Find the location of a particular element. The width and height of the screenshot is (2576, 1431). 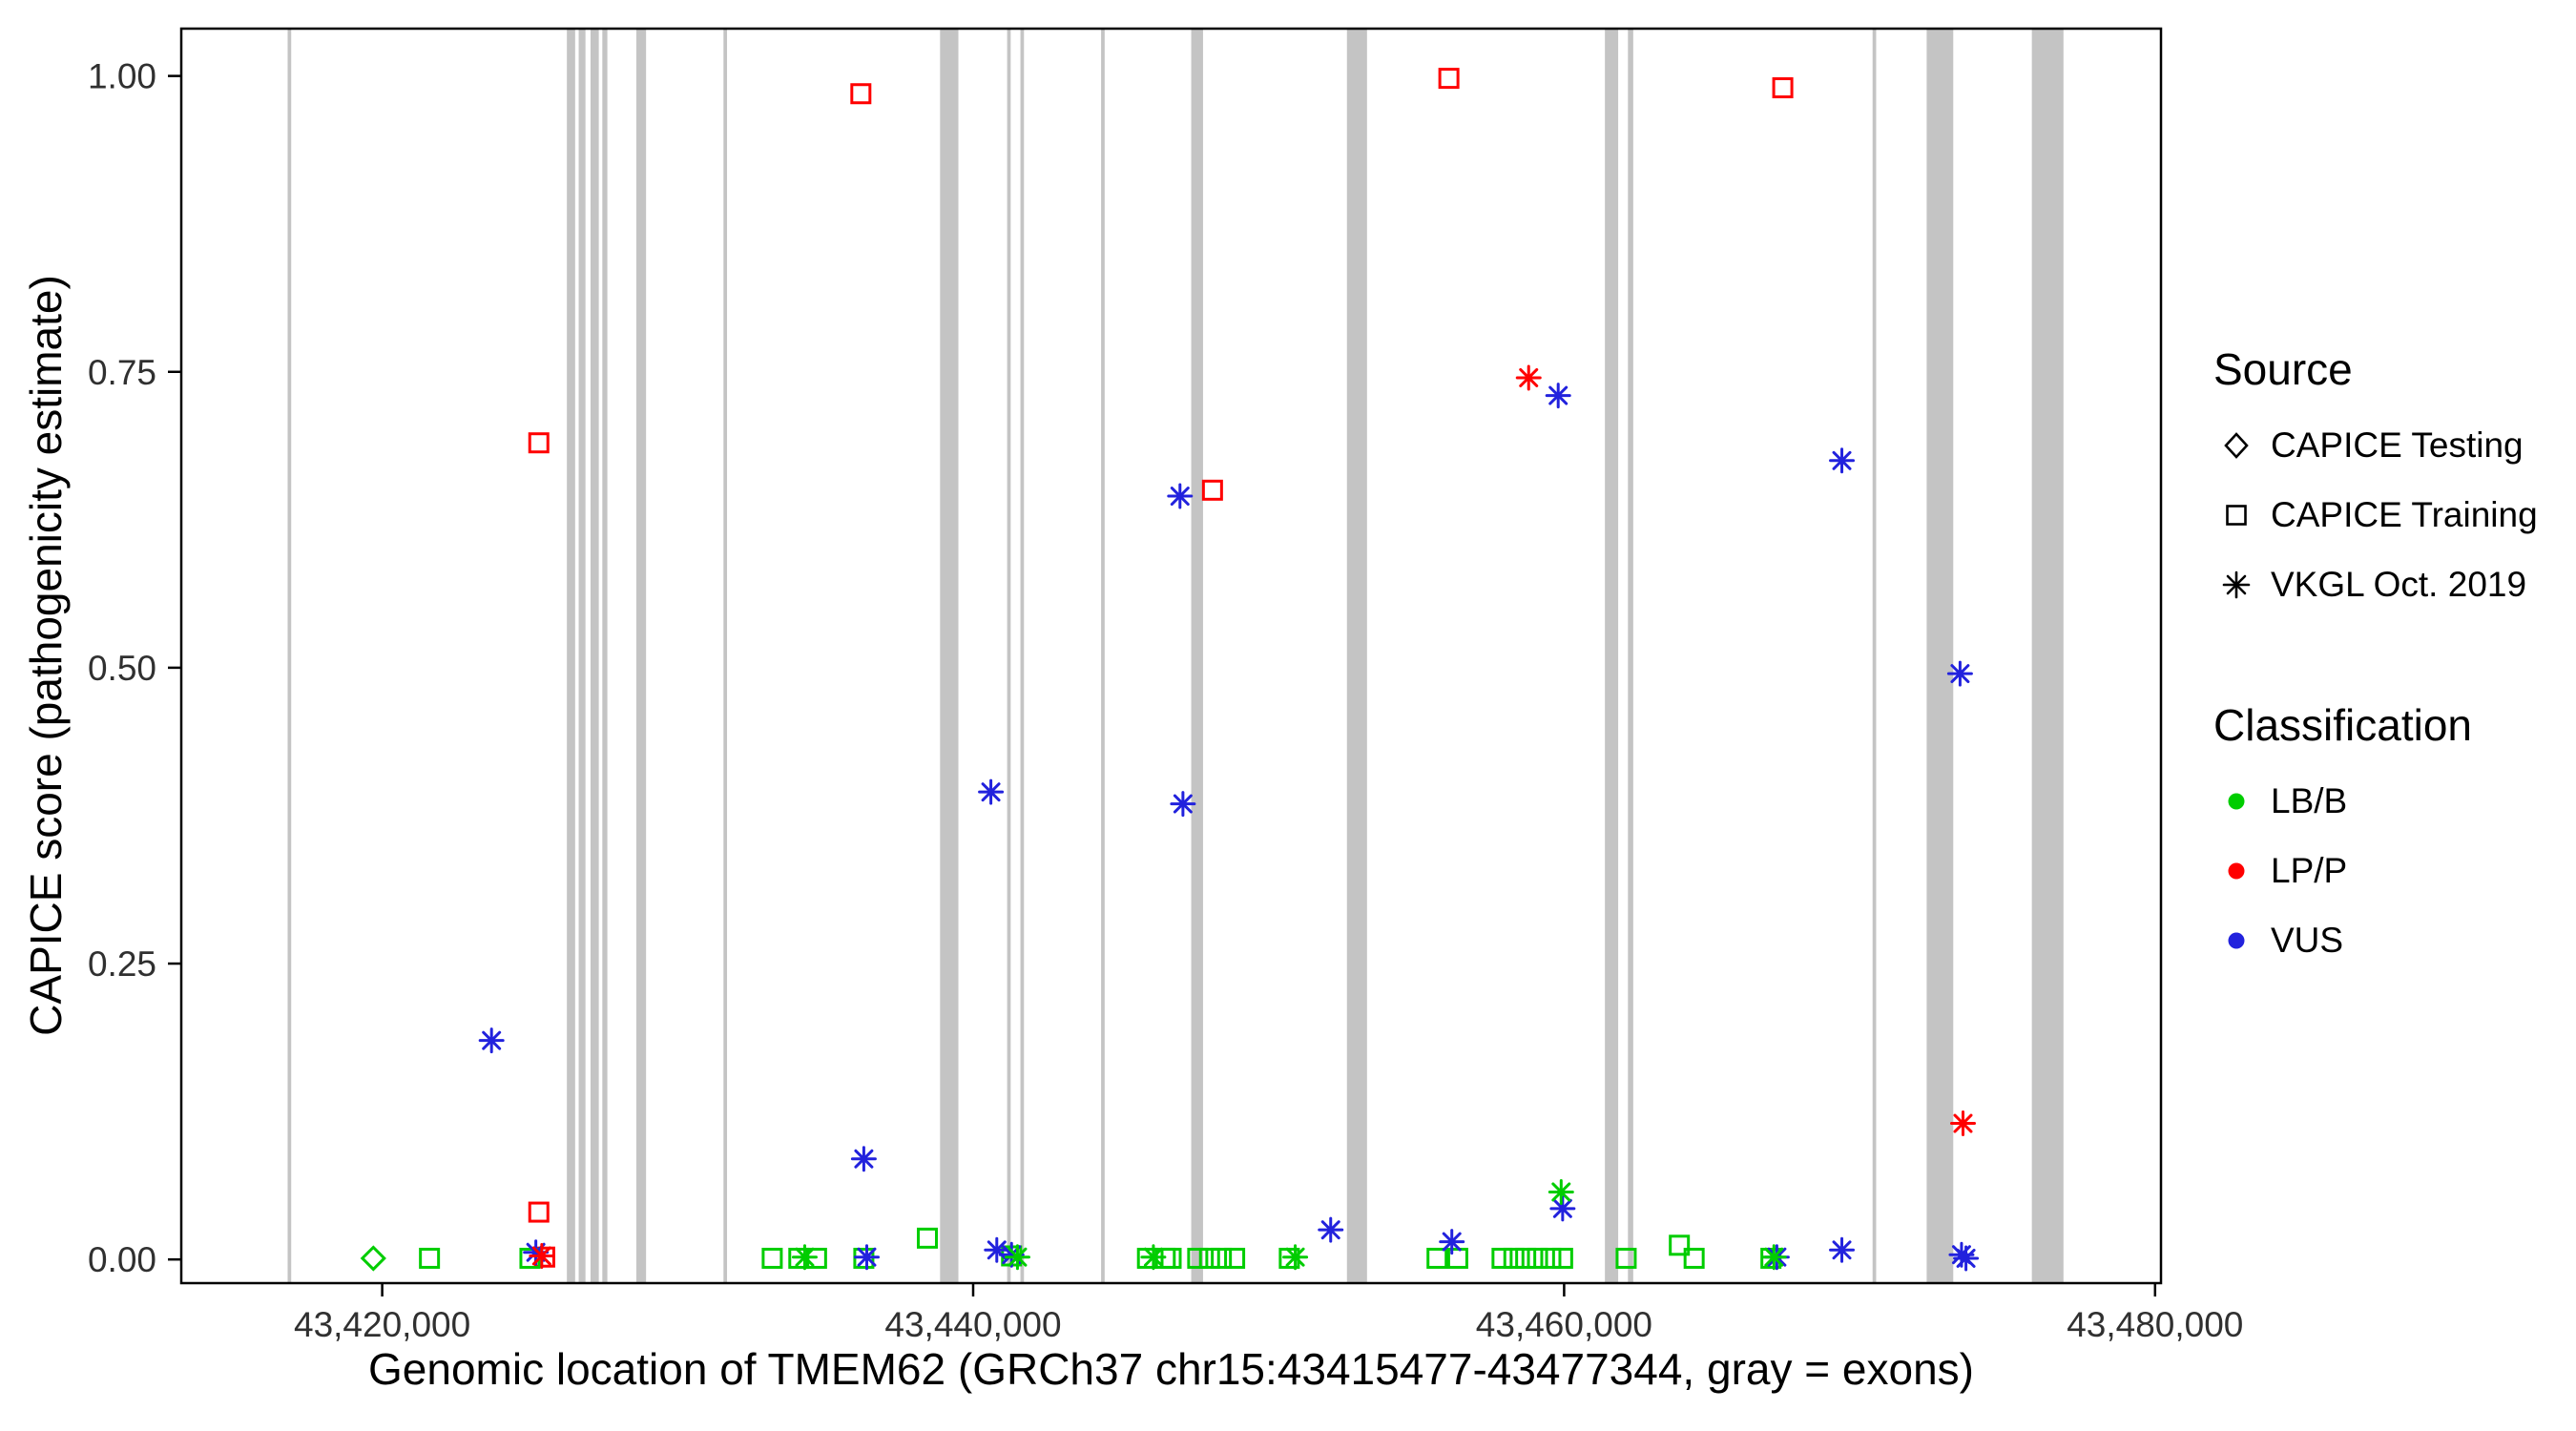

legend-source-title: Source is located at coordinates (2283, 369).